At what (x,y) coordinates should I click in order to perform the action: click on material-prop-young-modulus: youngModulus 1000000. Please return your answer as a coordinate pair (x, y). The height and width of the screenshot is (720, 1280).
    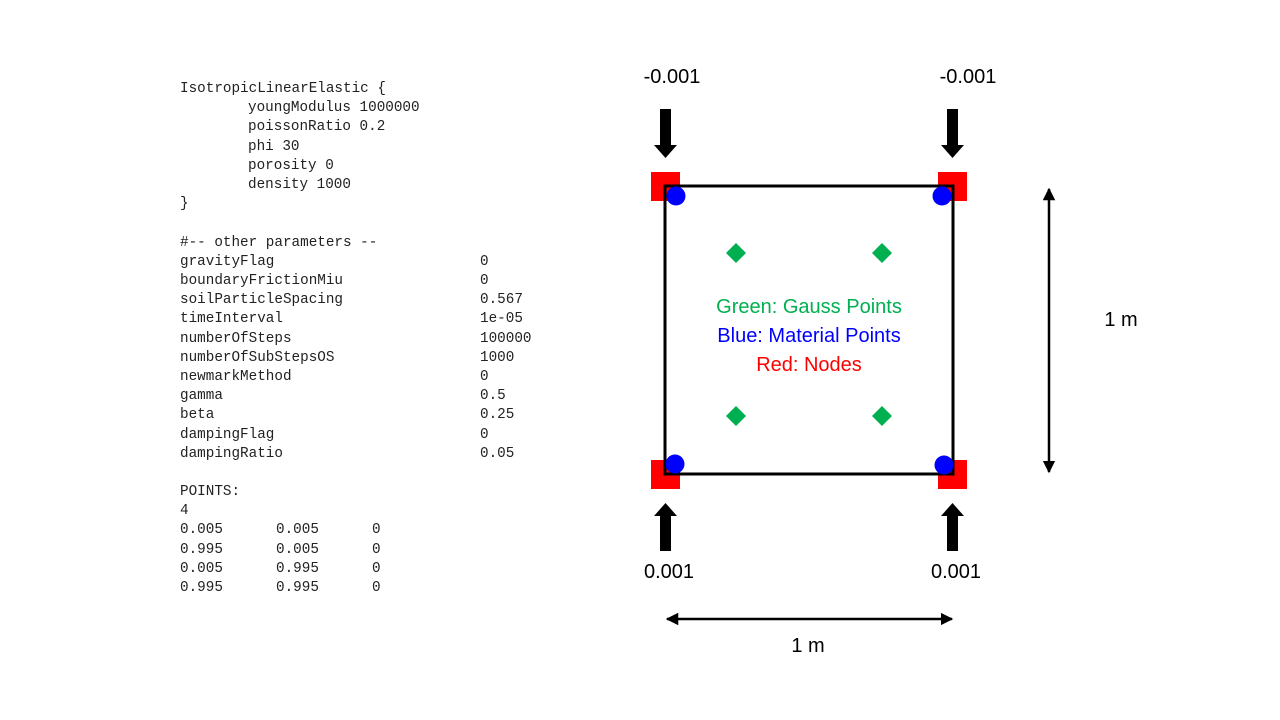
    Looking at the image, I should click on (334, 108).